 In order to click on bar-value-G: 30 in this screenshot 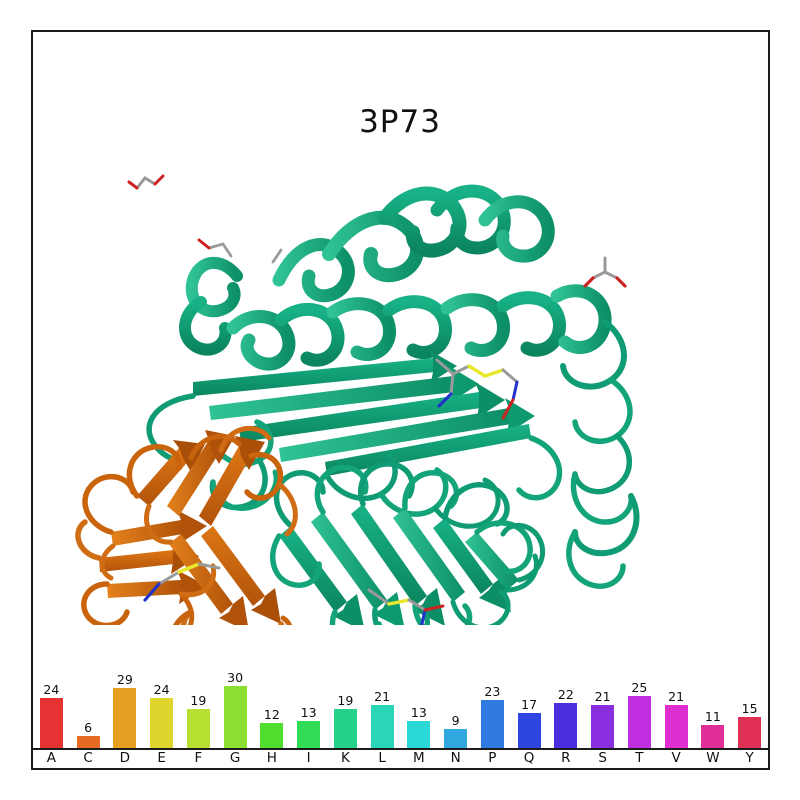, I will do `click(235, 677)`.